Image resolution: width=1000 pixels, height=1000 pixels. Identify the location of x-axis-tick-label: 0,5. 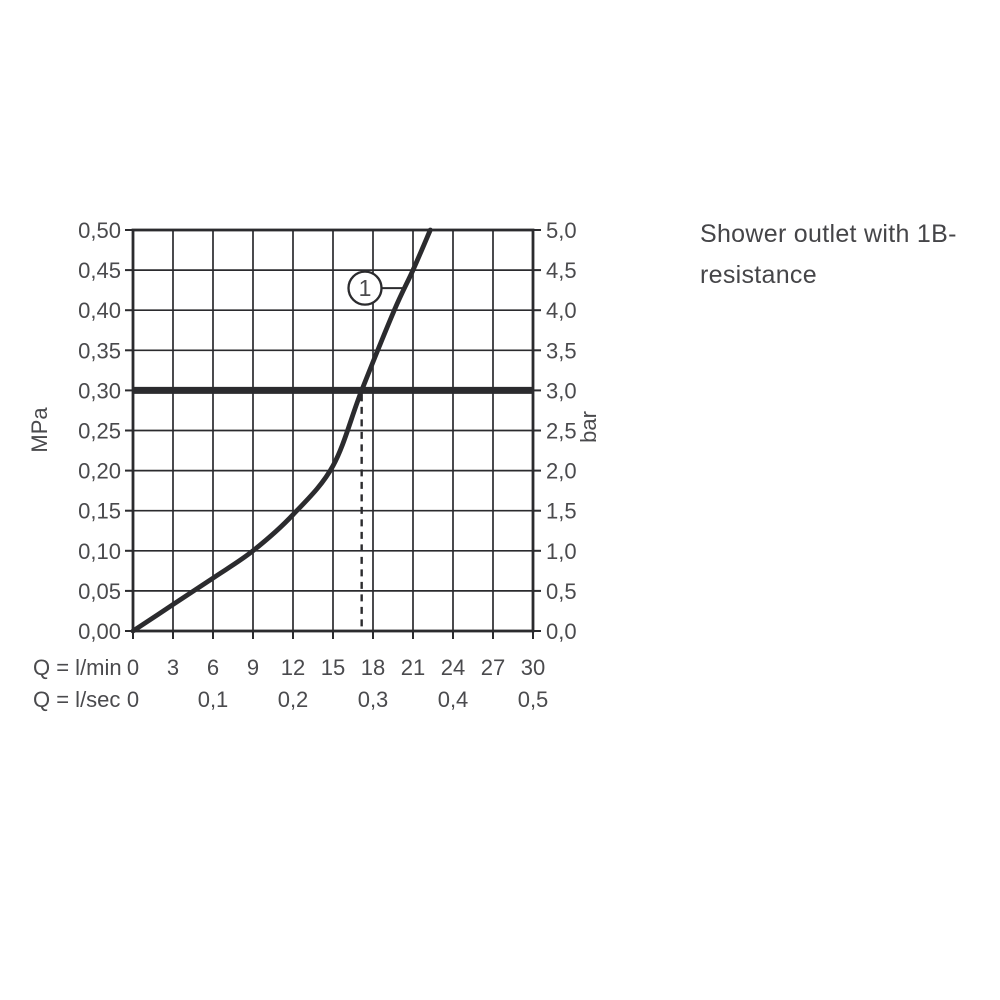
(533, 699).